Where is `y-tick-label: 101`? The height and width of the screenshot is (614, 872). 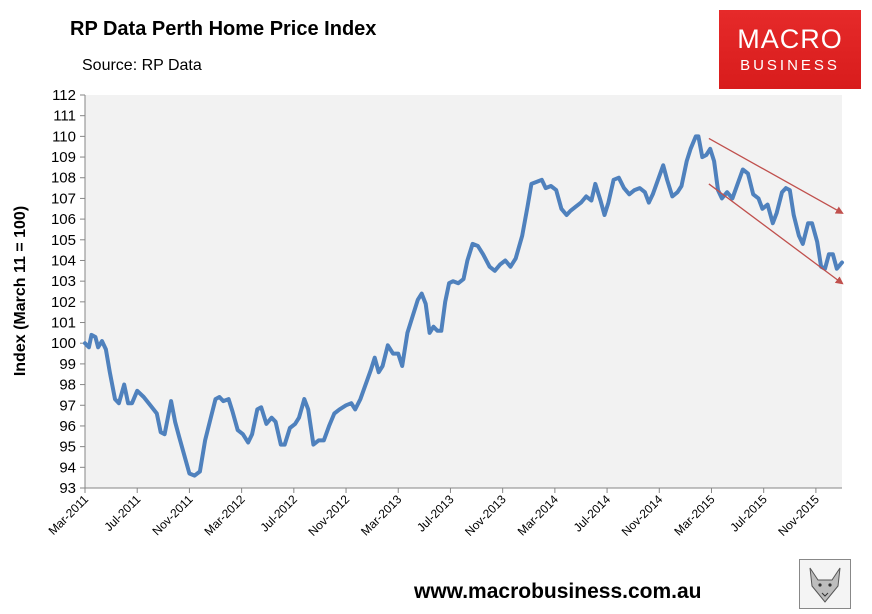
y-tick-label: 101 is located at coordinates (63, 323).